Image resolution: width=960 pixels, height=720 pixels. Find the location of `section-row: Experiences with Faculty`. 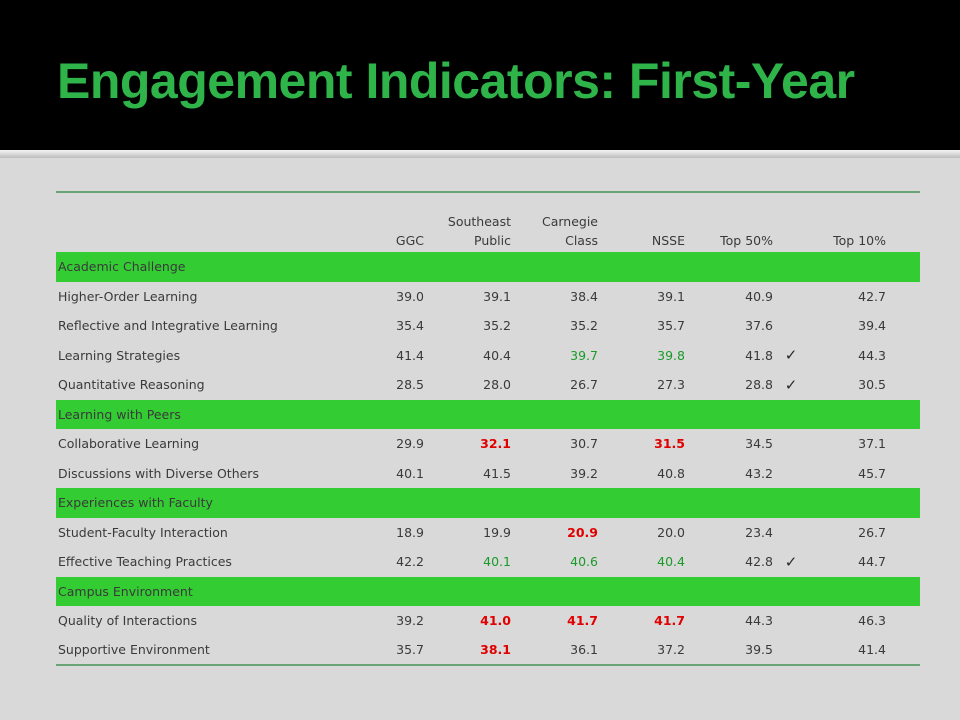

section-row: Experiences with Faculty is located at coordinates (488, 503).